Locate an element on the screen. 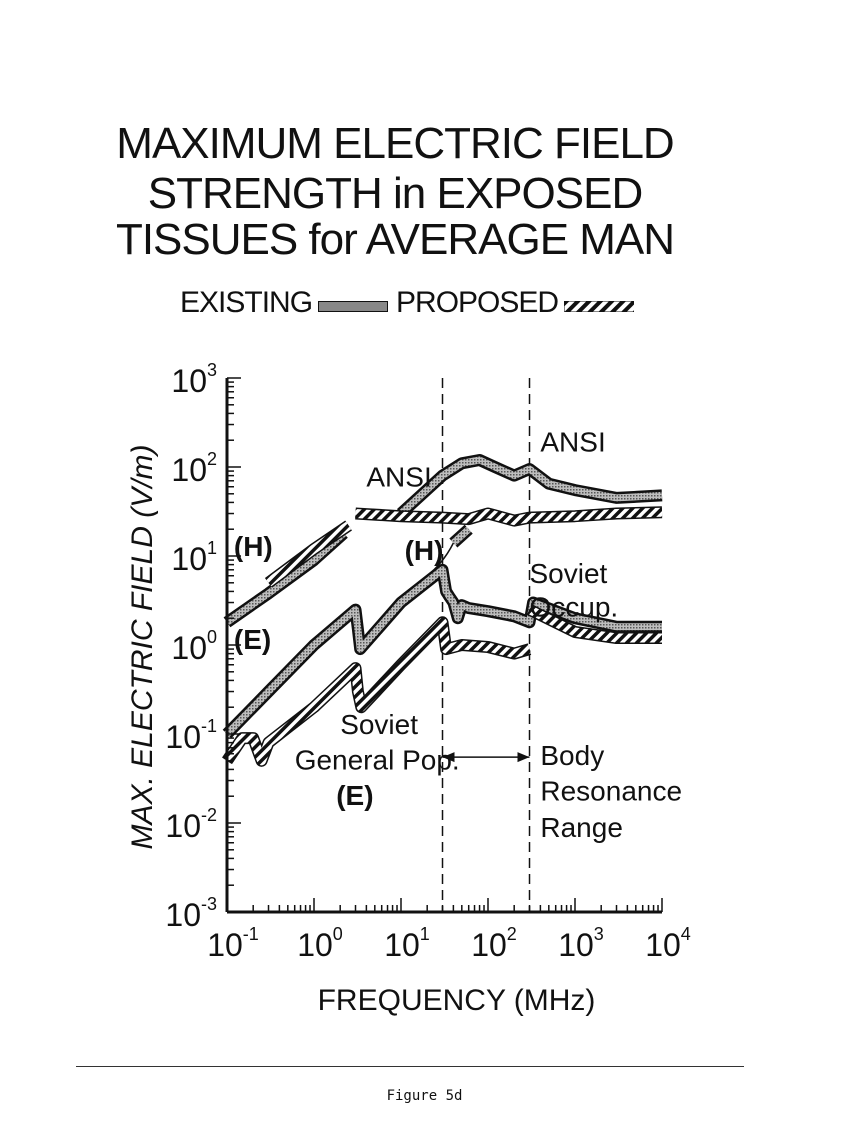  series-2-existing-line is located at coordinates (285, 578).